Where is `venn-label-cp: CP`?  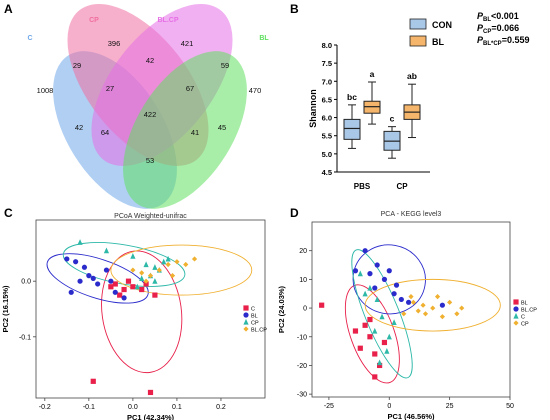 venn-label-cp: CP is located at coordinates (94, 20).